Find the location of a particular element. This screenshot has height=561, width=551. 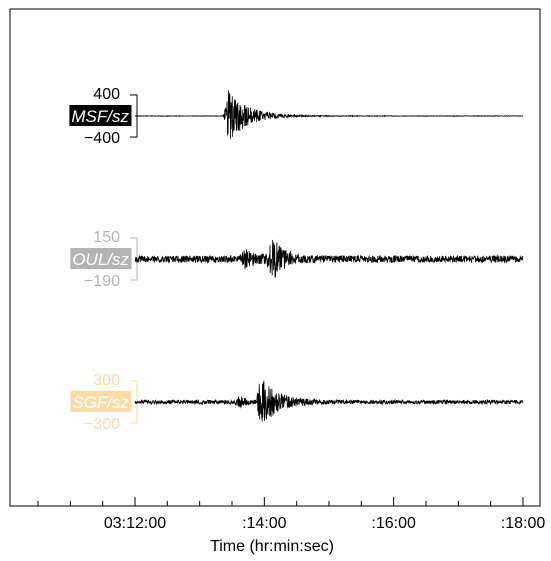

scale-max-label: 400 is located at coordinates (106, 94).